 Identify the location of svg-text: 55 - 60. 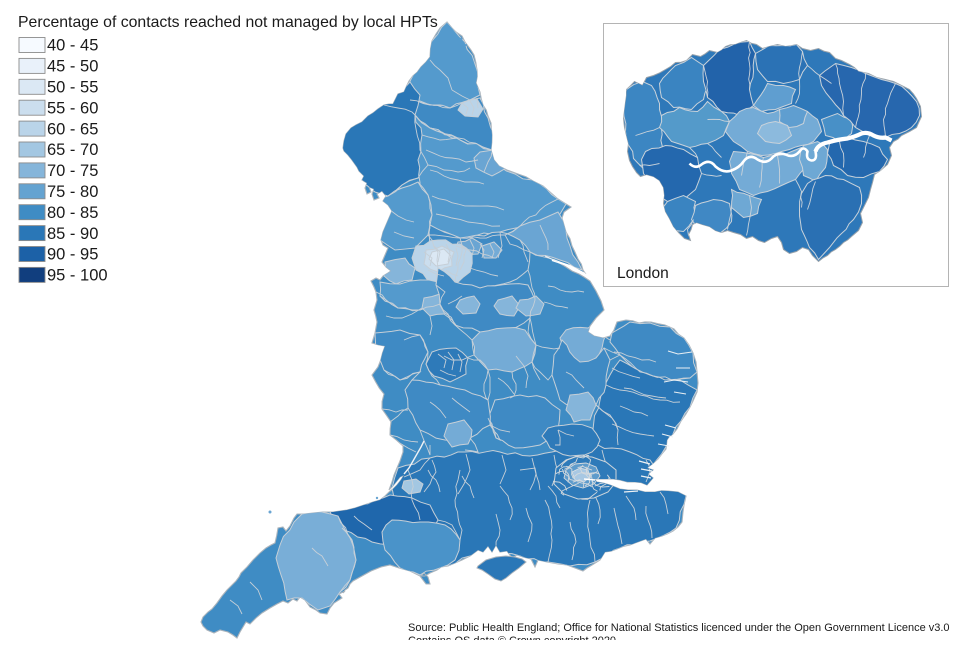
(72, 108).